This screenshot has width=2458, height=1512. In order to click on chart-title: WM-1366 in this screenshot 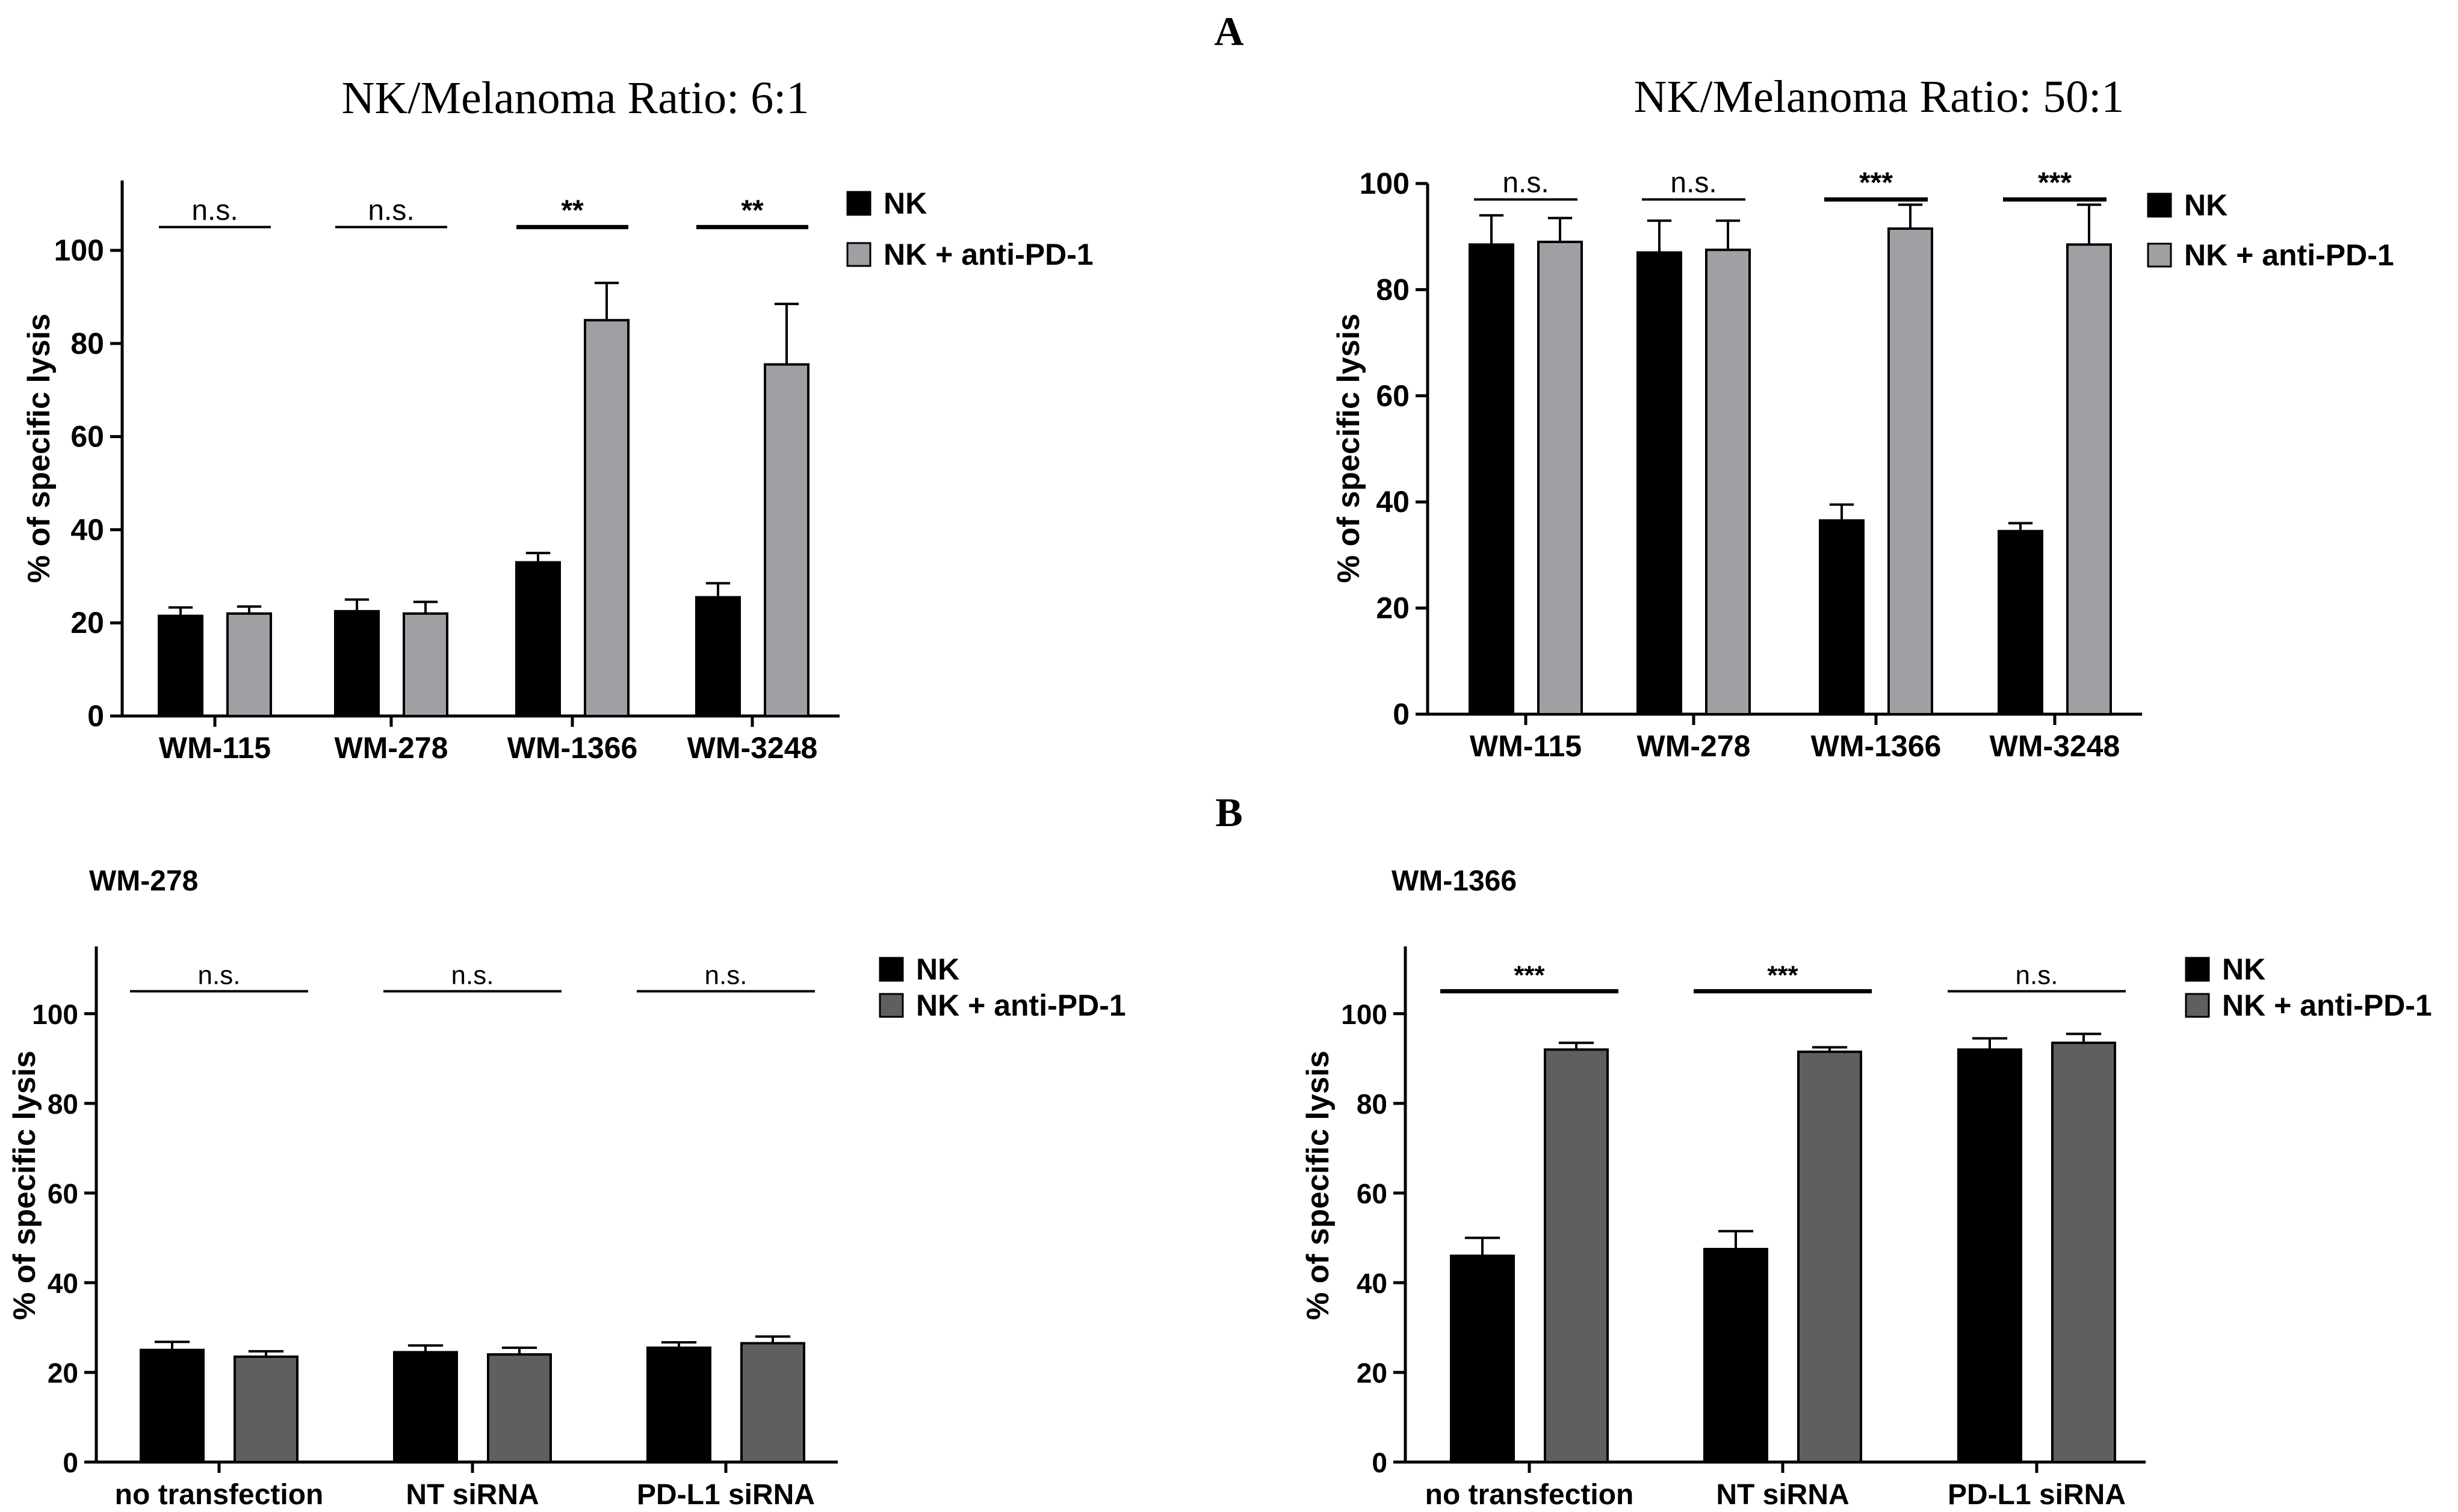, I will do `click(1454, 881)`.